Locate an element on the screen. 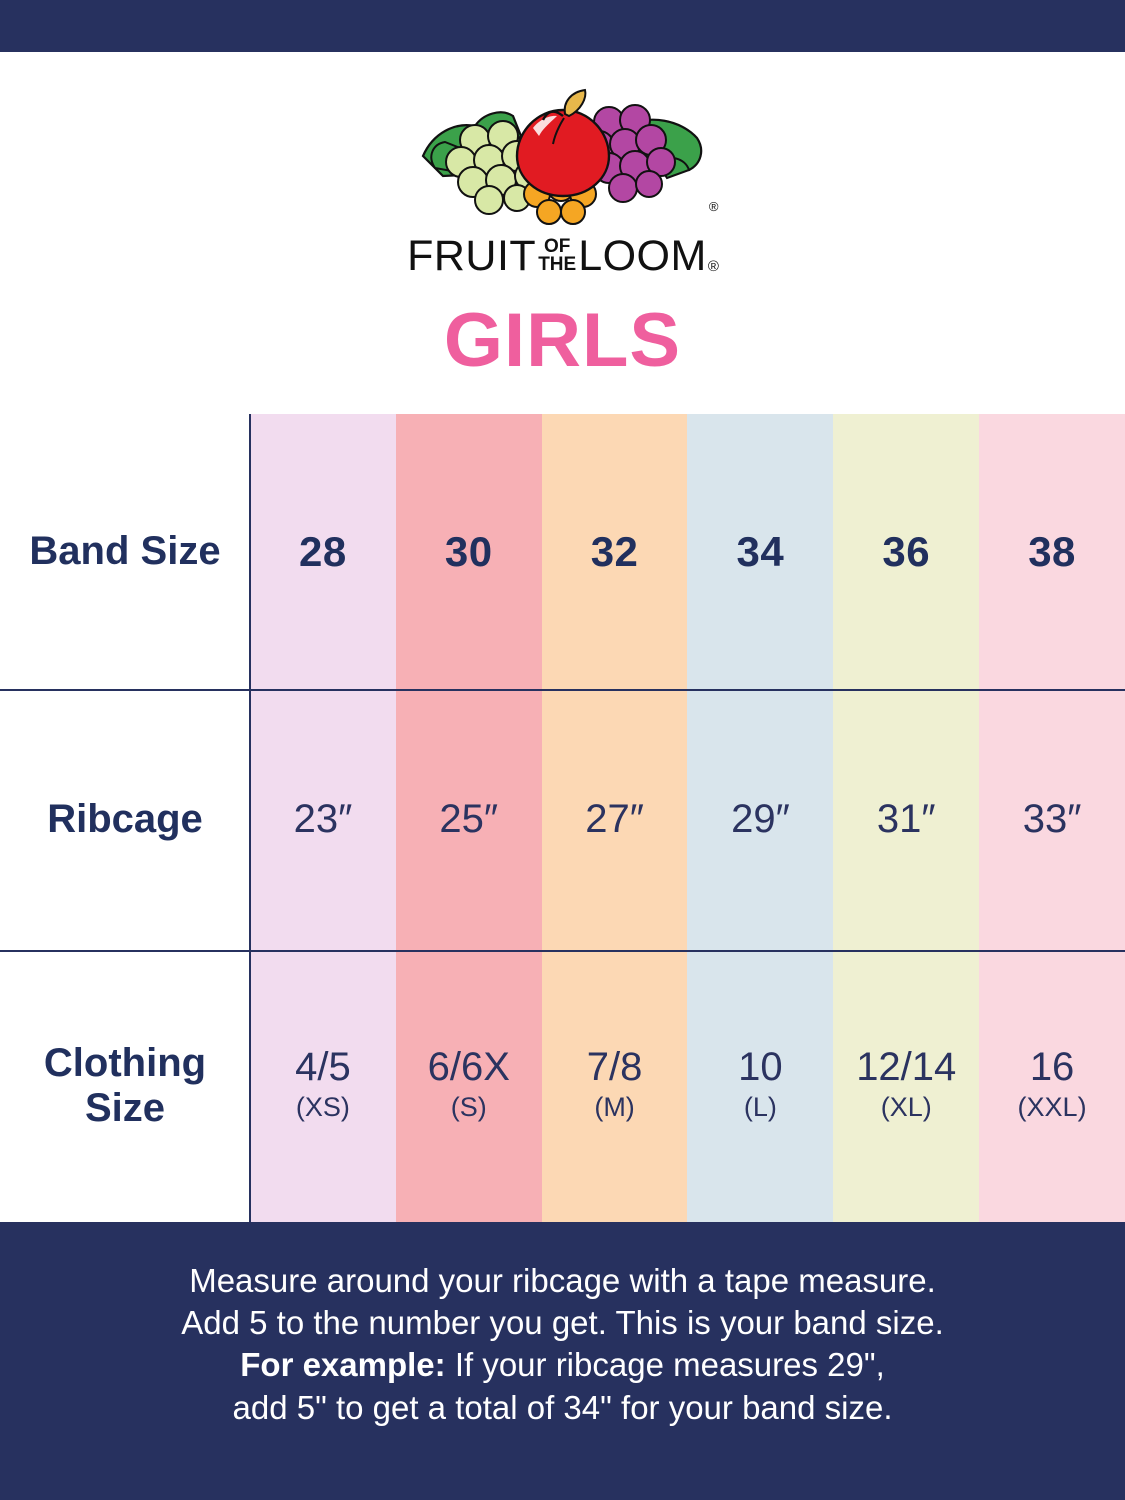 The width and height of the screenshot is (1125, 1500). data-cell: 10 (L) is located at coordinates (760, 1086).